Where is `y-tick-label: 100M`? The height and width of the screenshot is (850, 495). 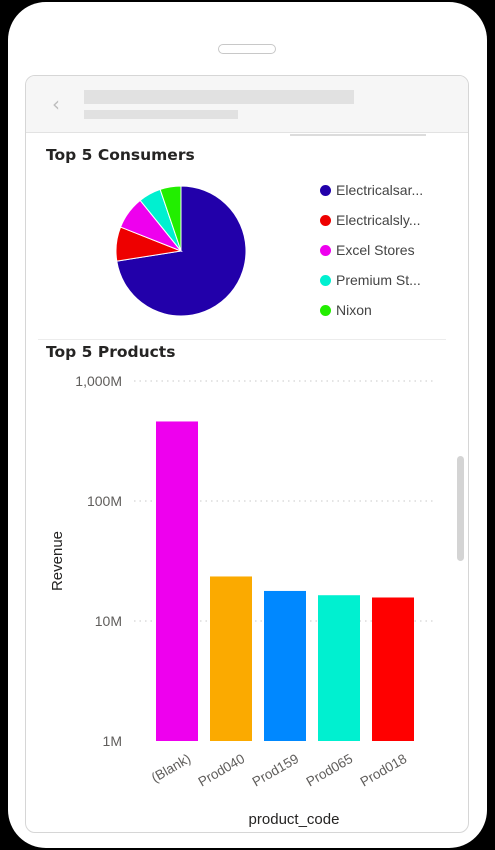 y-tick-label: 100M is located at coordinates (104, 501).